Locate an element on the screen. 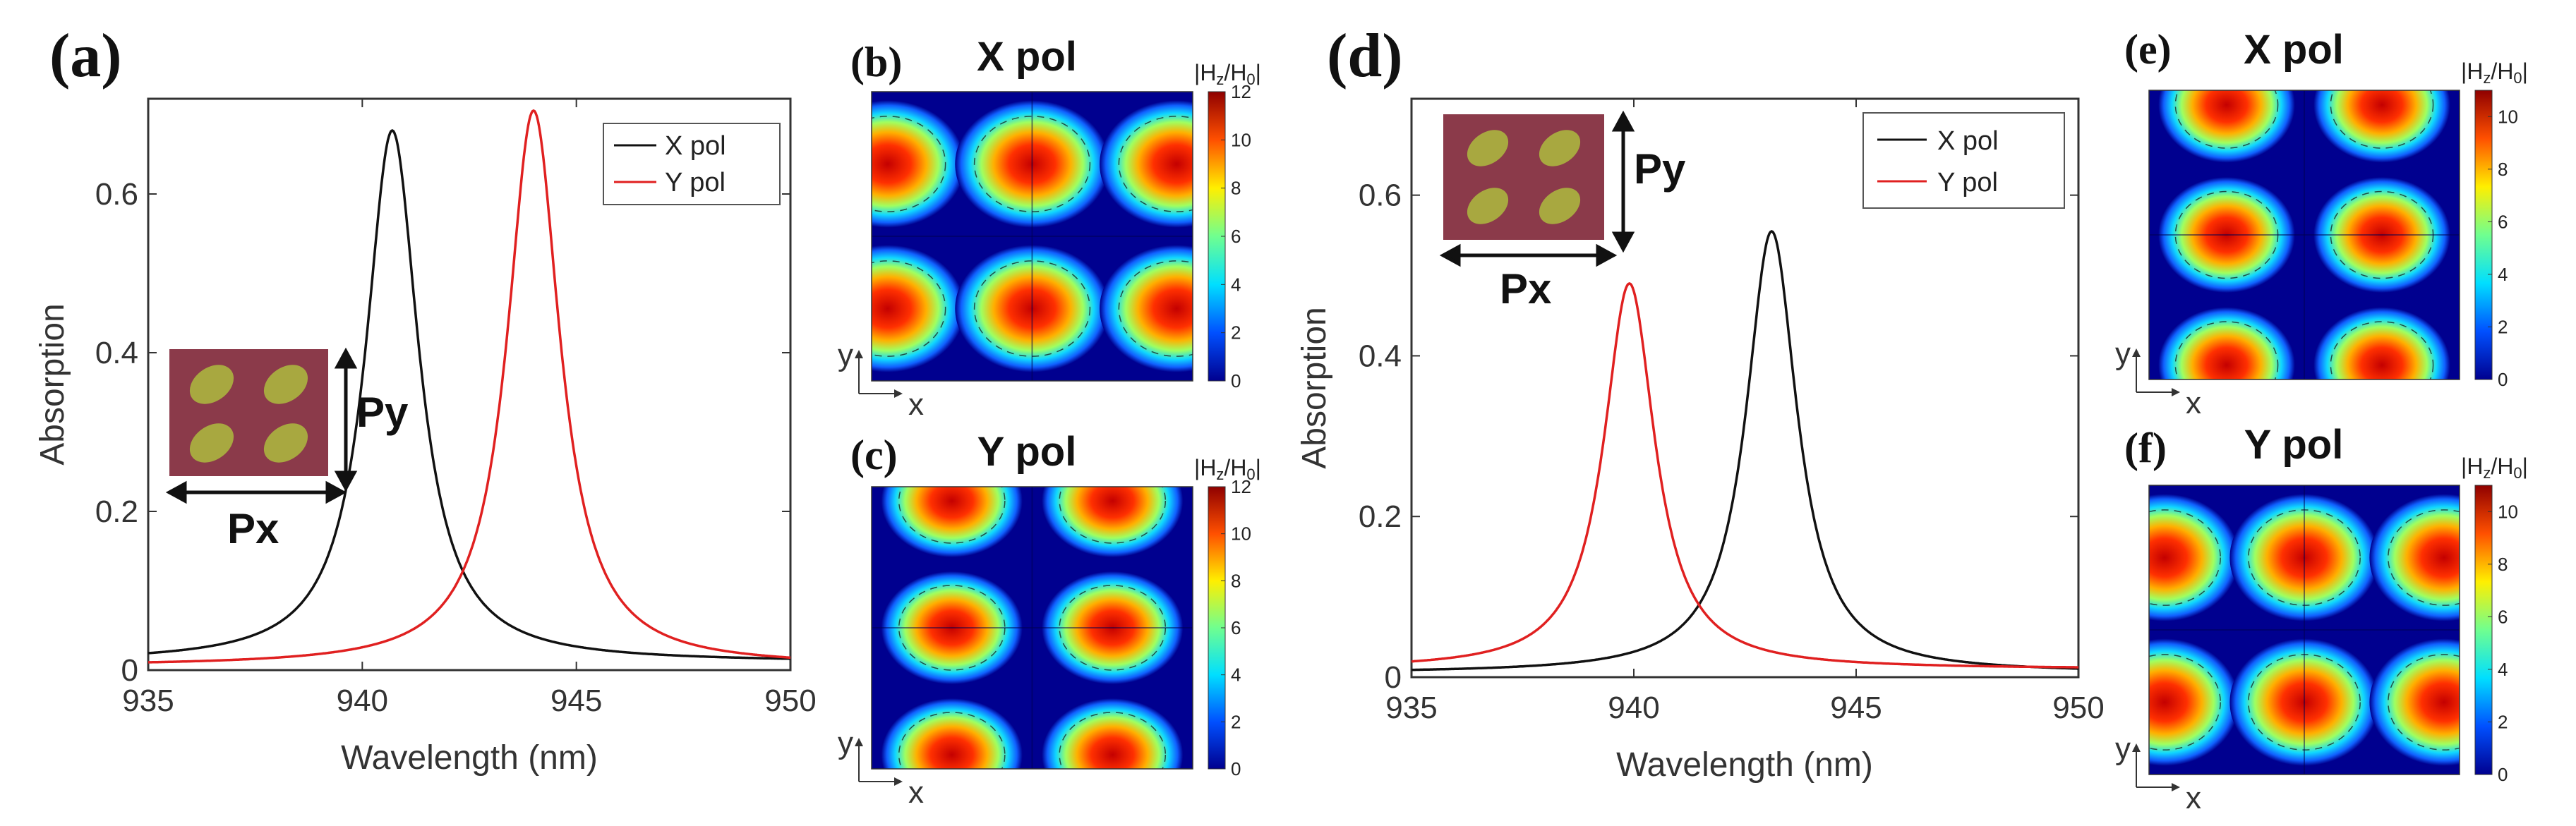 The width and height of the screenshot is (2576, 826). y-dir-arrowhead-c is located at coordinates (859, 742).